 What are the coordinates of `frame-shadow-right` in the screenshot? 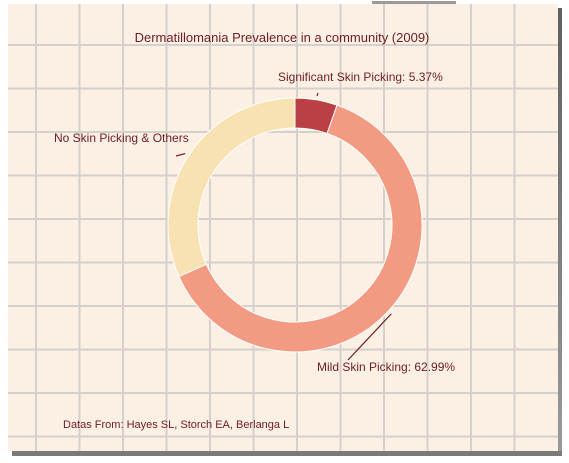 It's located at (560, 231).